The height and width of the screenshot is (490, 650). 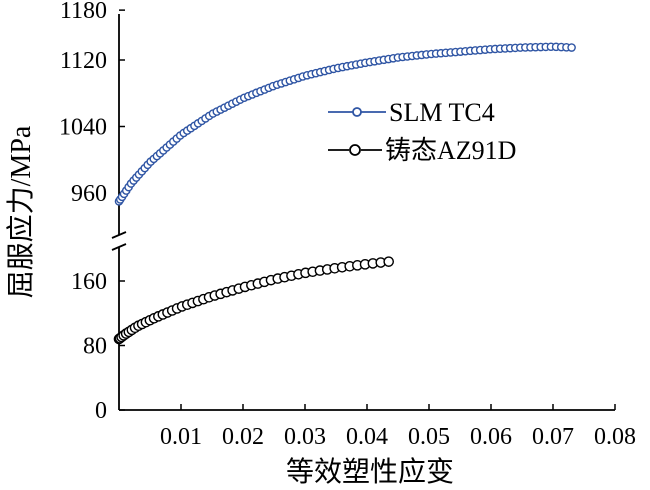 I want to click on x-tick-label: 0.08, so click(x=615, y=437).